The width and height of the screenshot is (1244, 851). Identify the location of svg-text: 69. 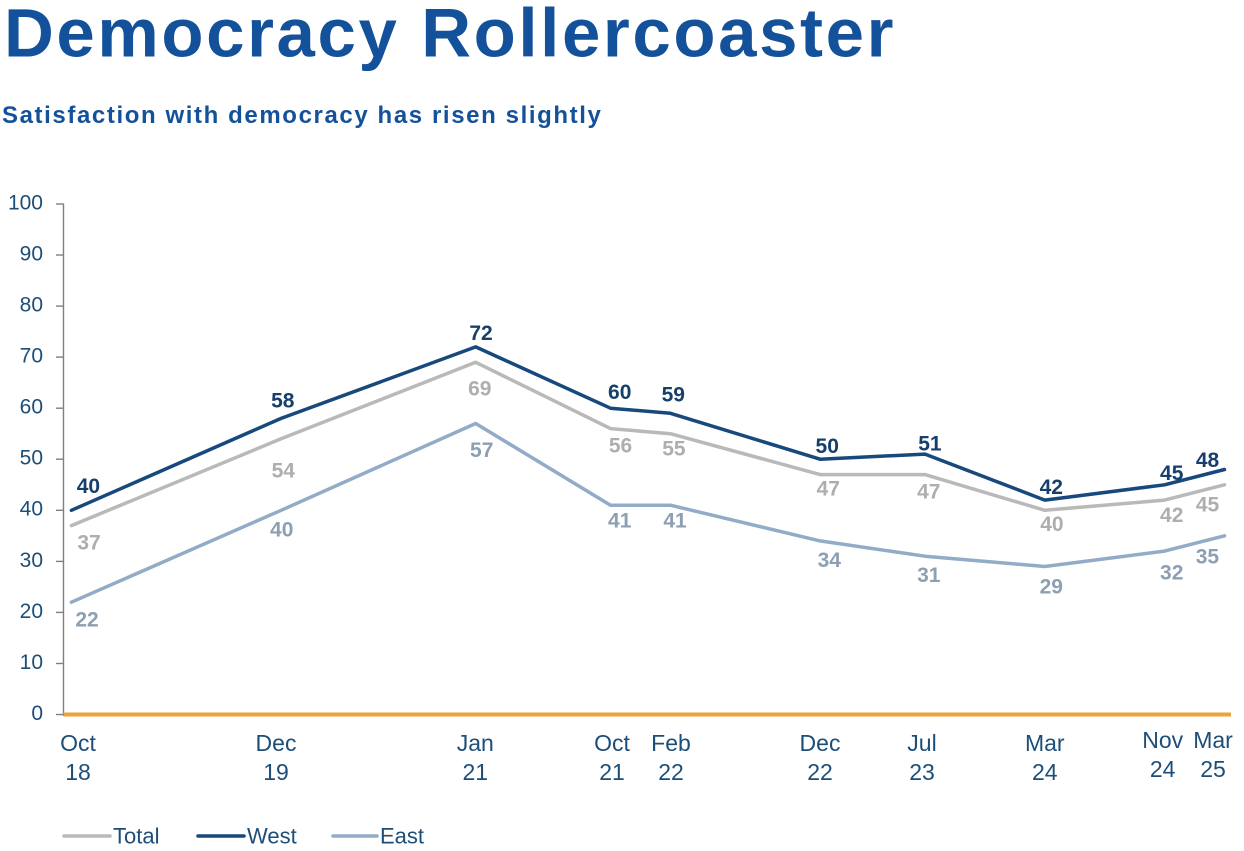
(479, 389).